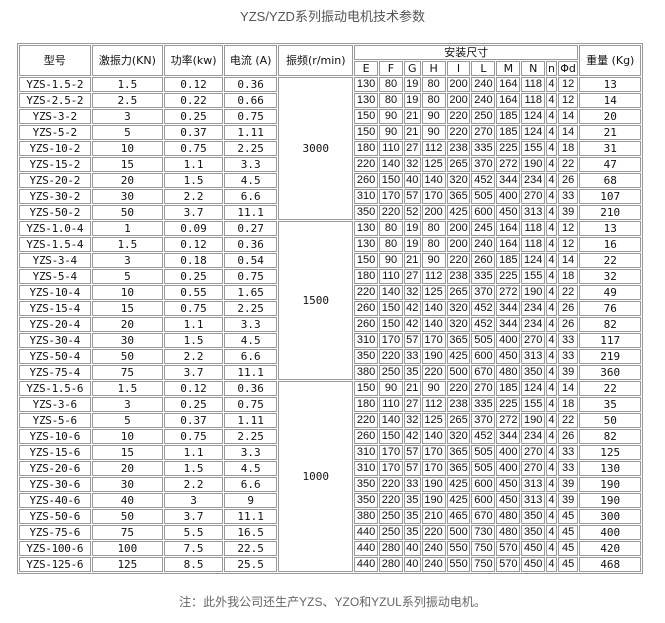  I want to click on dim-cell-F: 80, so click(391, 100).